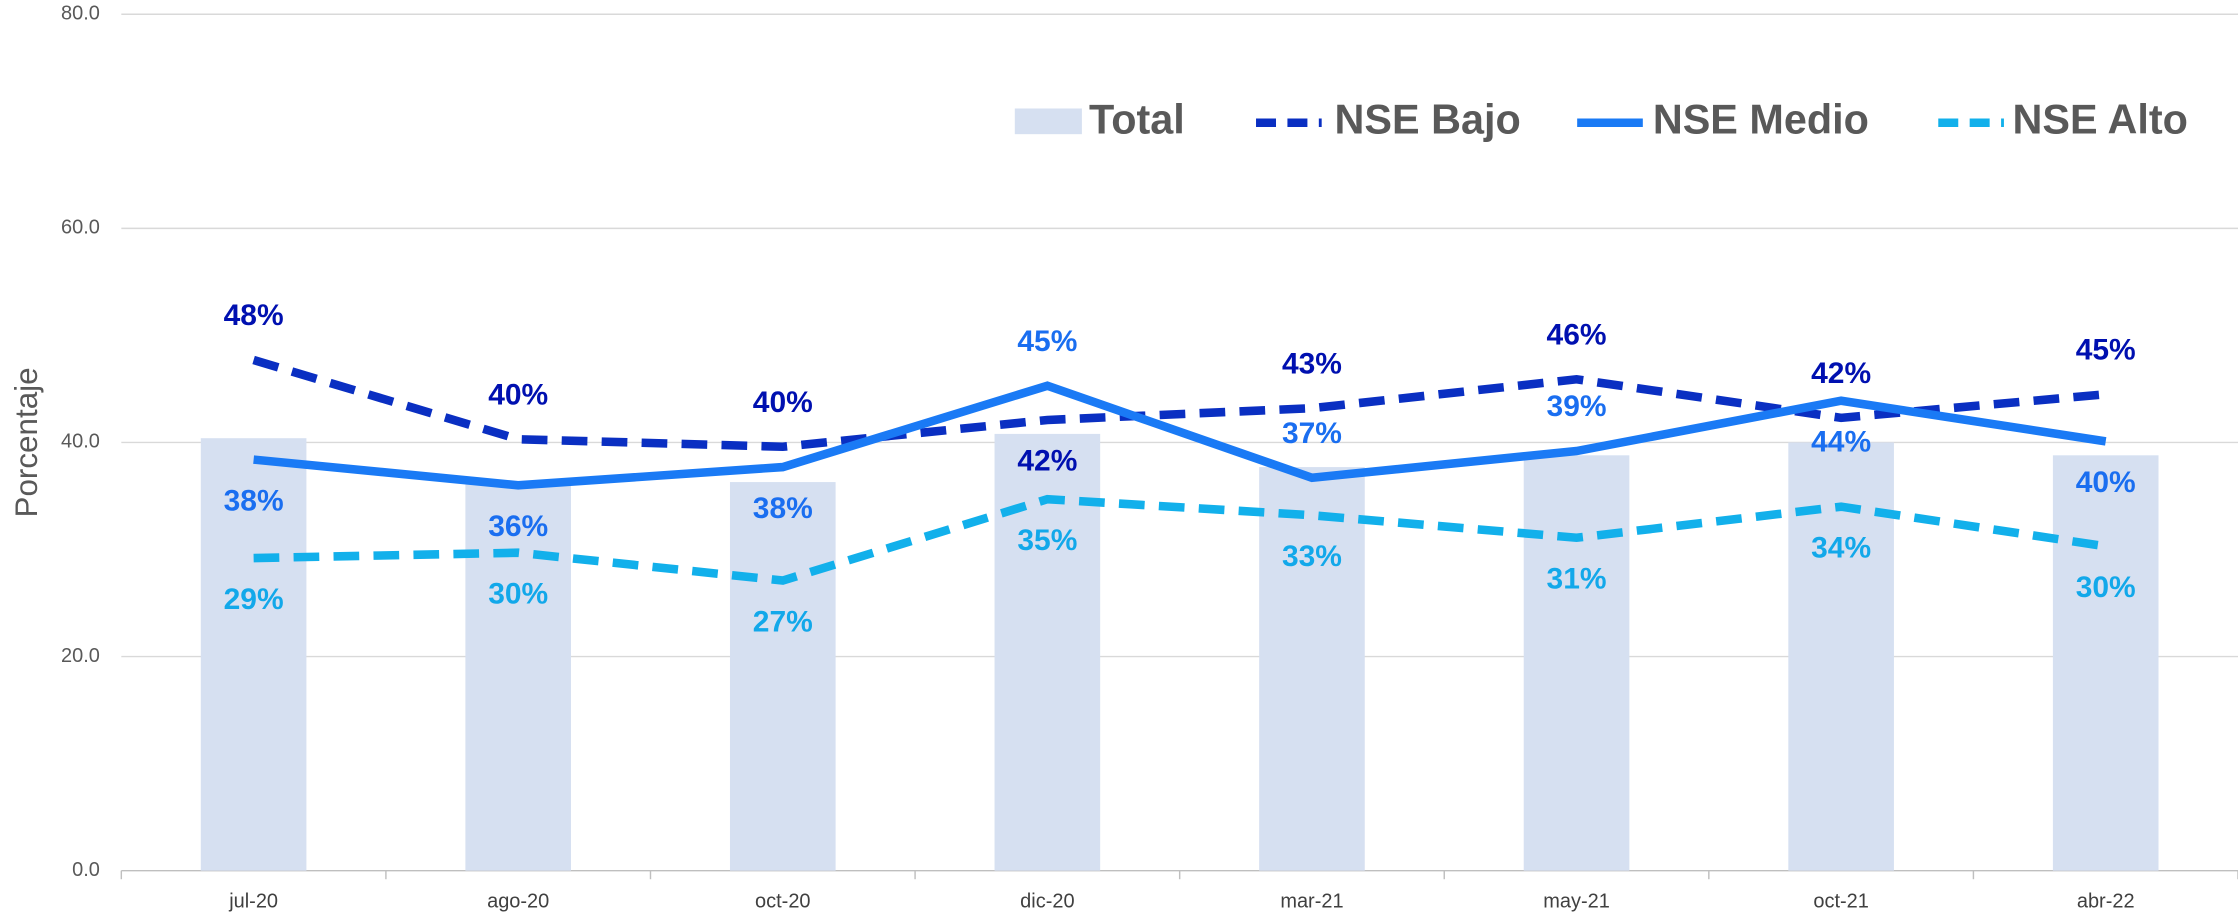 This screenshot has width=2238, height=917. What do you see at coordinates (1137, 120) in the screenshot?
I see `legend-label: Total` at bounding box center [1137, 120].